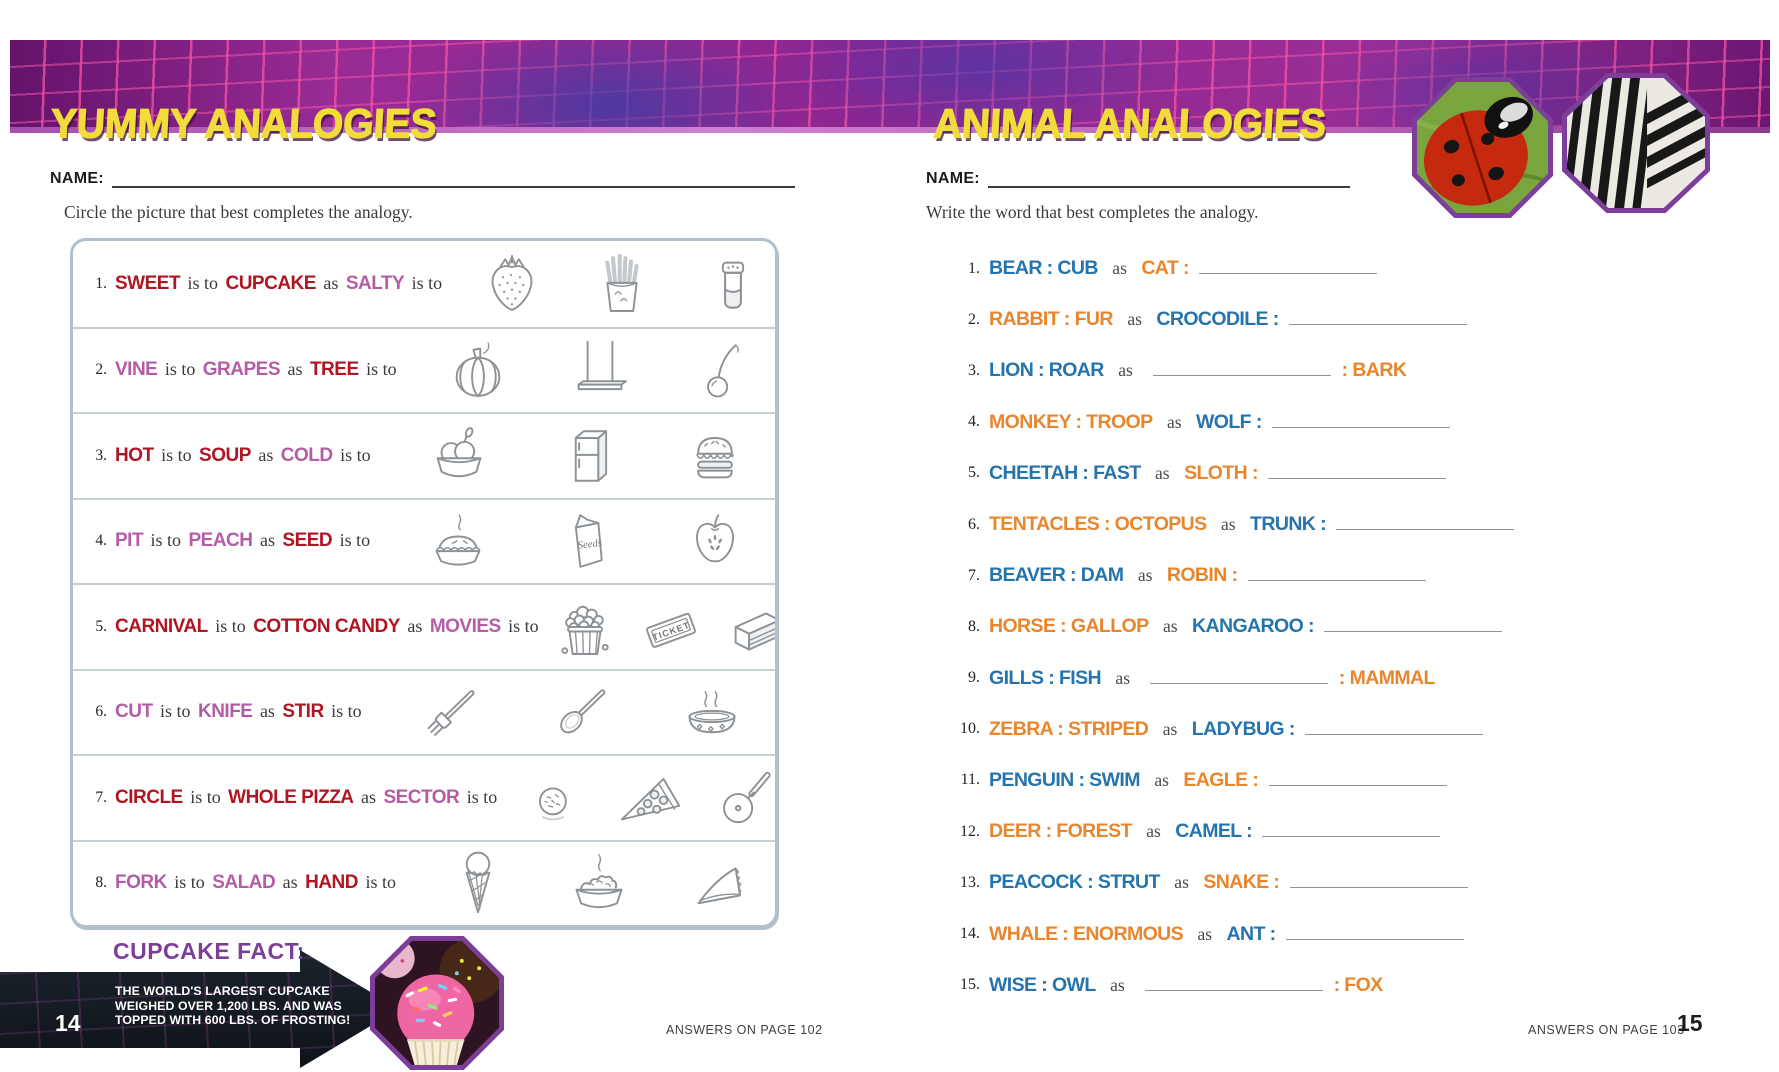 This screenshot has height=1072, width=1779. I want to click on analogy-item: 9. GILLS : FISH as : MAMMAL, so click(1260, 678).